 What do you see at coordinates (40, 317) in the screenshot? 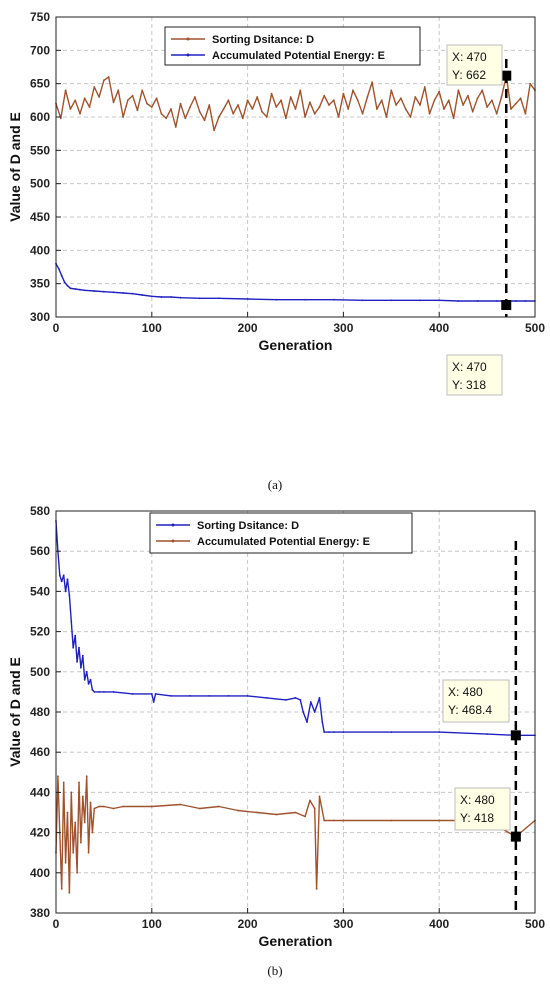
I see `y-tick-label: 300` at bounding box center [40, 317].